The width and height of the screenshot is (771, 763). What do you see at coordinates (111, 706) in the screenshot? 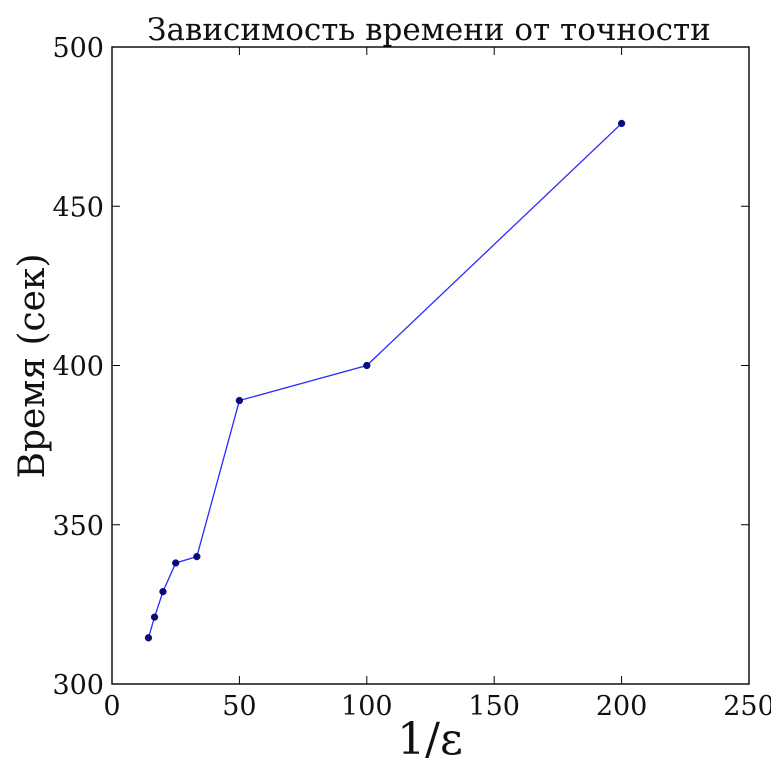
I see `x-tick-label: 0` at bounding box center [111, 706].